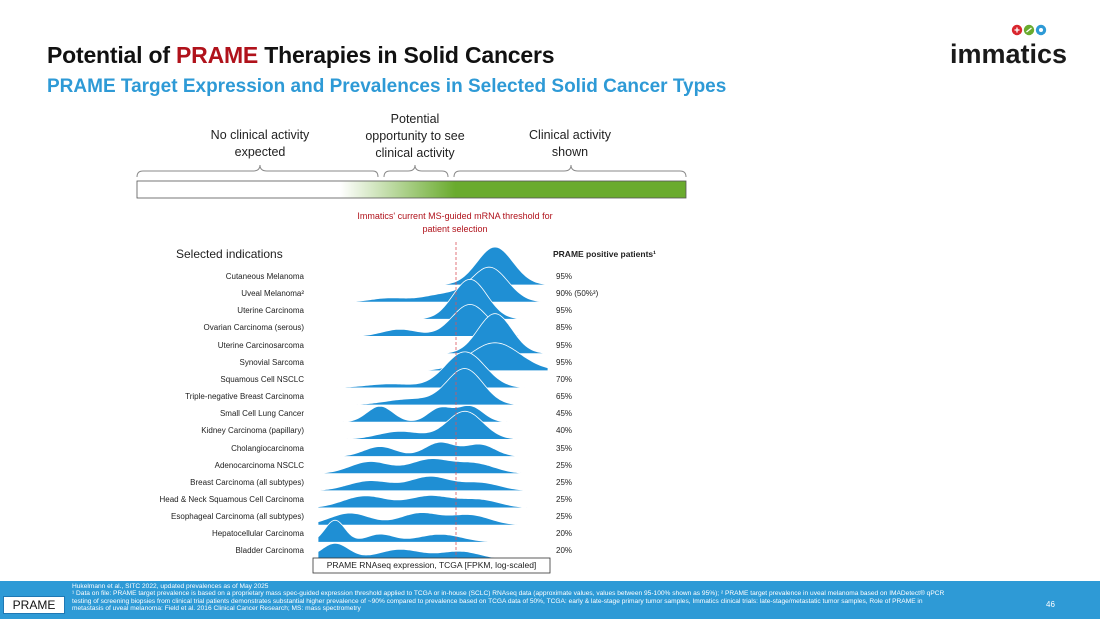 The width and height of the screenshot is (1100, 619). Describe the element at coordinates (570, 171) in the screenshot. I see `bracket-shown` at that location.